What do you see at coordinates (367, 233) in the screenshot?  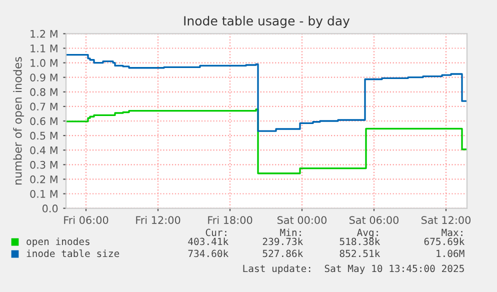 I see `text: Avg:` at bounding box center [367, 233].